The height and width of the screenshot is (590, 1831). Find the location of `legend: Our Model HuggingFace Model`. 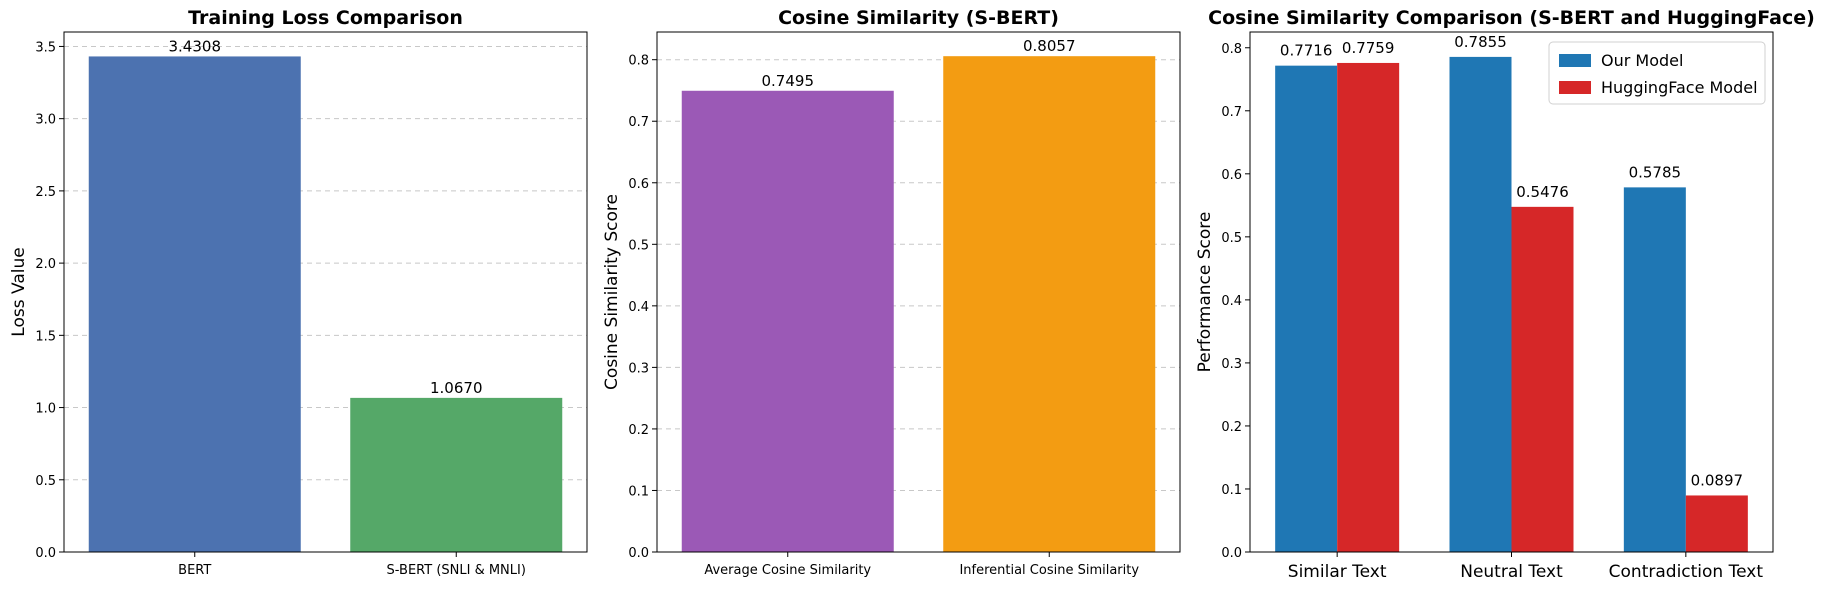

legend: Our Model HuggingFace Model is located at coordinates (1657, 73).